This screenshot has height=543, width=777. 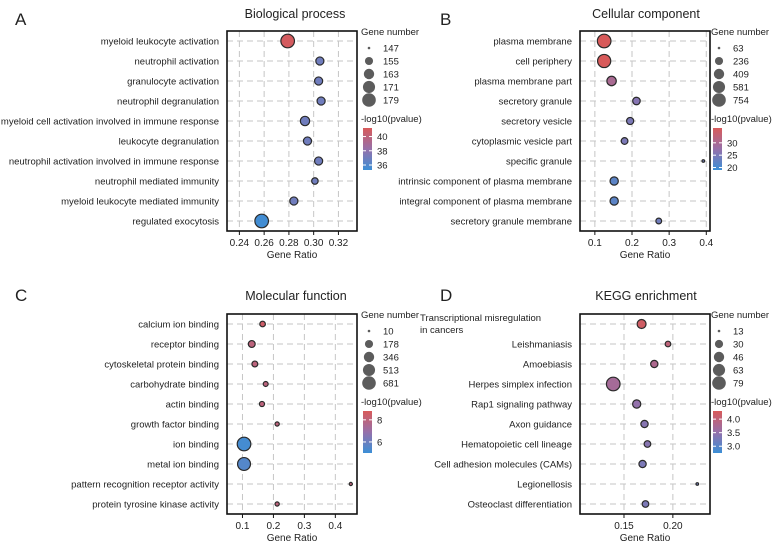 I want to click on category-label: neutrophil activation, so click(x=177, y=62).